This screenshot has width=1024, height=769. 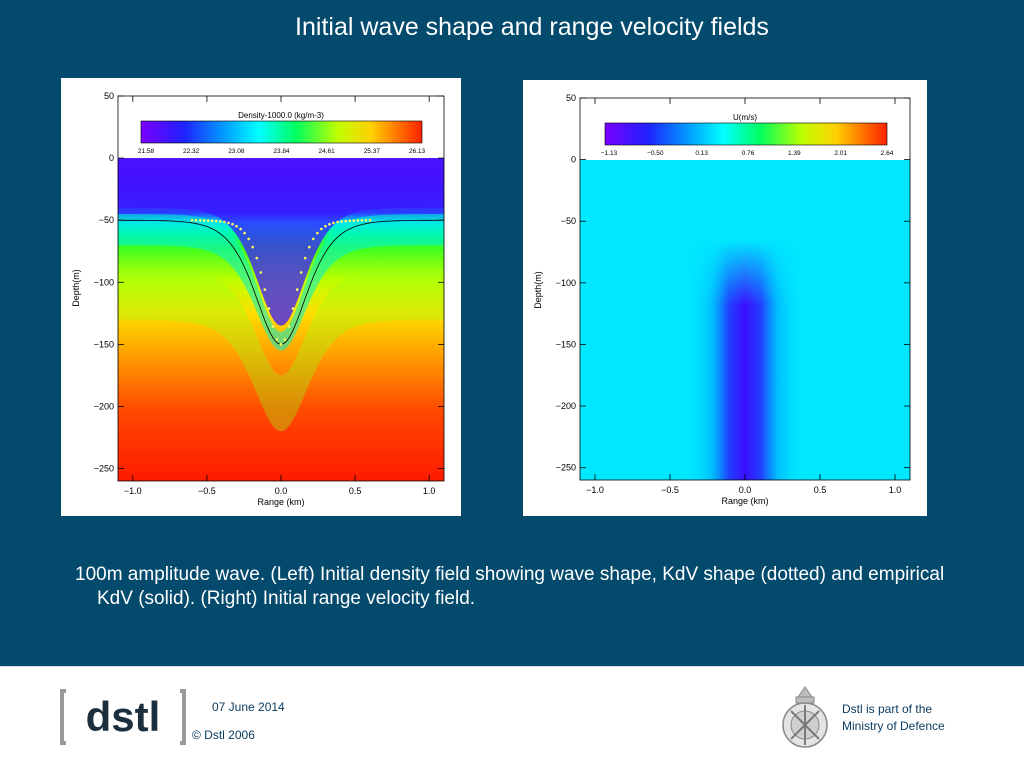 What do you see at coordinates (223, 735) in the screenshot?
I see `footer-copyright: © Dstl 2006` at bounding box center [223, 735].